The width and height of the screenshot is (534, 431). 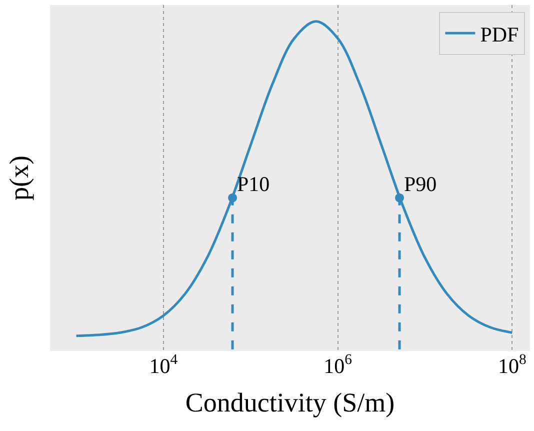 What do you see at coordinates (253, 184) in the screenshot?
I see `annotation: P10` at bounding box center [253, 184].